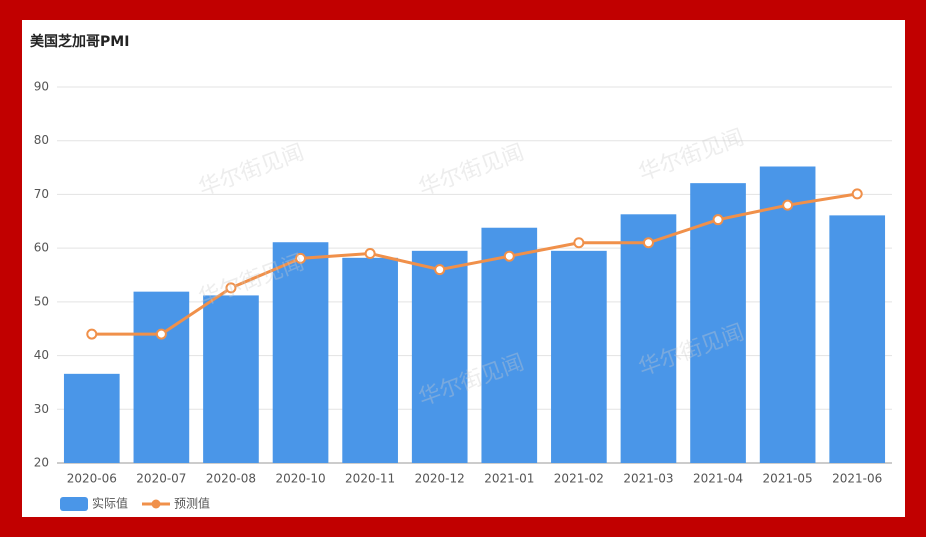 Image resolution: width=926 pixels, height=541 pixels. I want to click on x-tick-label: 2021-03, so click(648, 479).